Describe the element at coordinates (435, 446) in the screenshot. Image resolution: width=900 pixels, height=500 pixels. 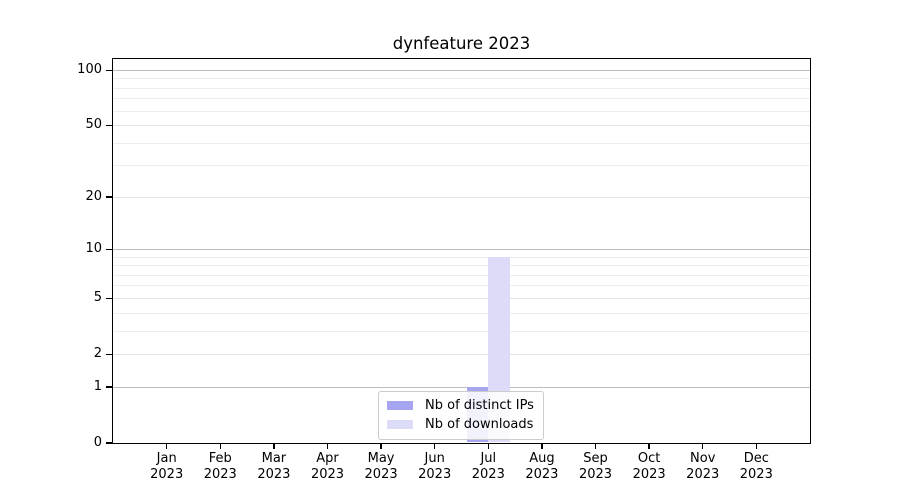
I see `x-tick-jun` at that location.